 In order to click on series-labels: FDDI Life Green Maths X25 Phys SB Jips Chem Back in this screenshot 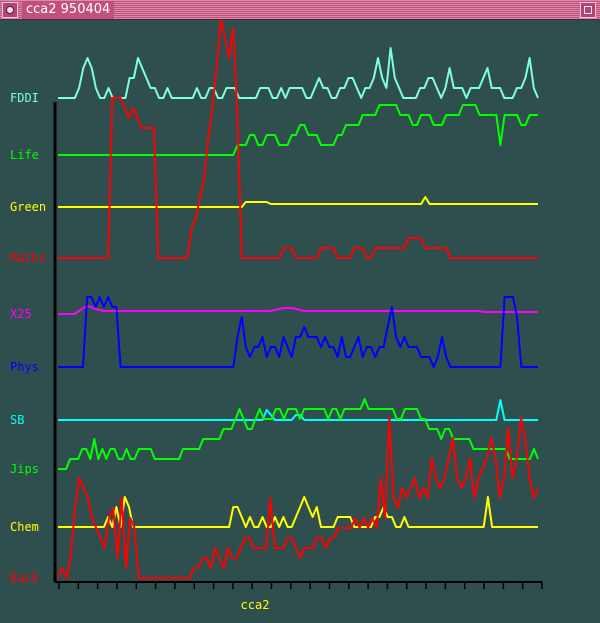, I will do `click(28, 338)`.